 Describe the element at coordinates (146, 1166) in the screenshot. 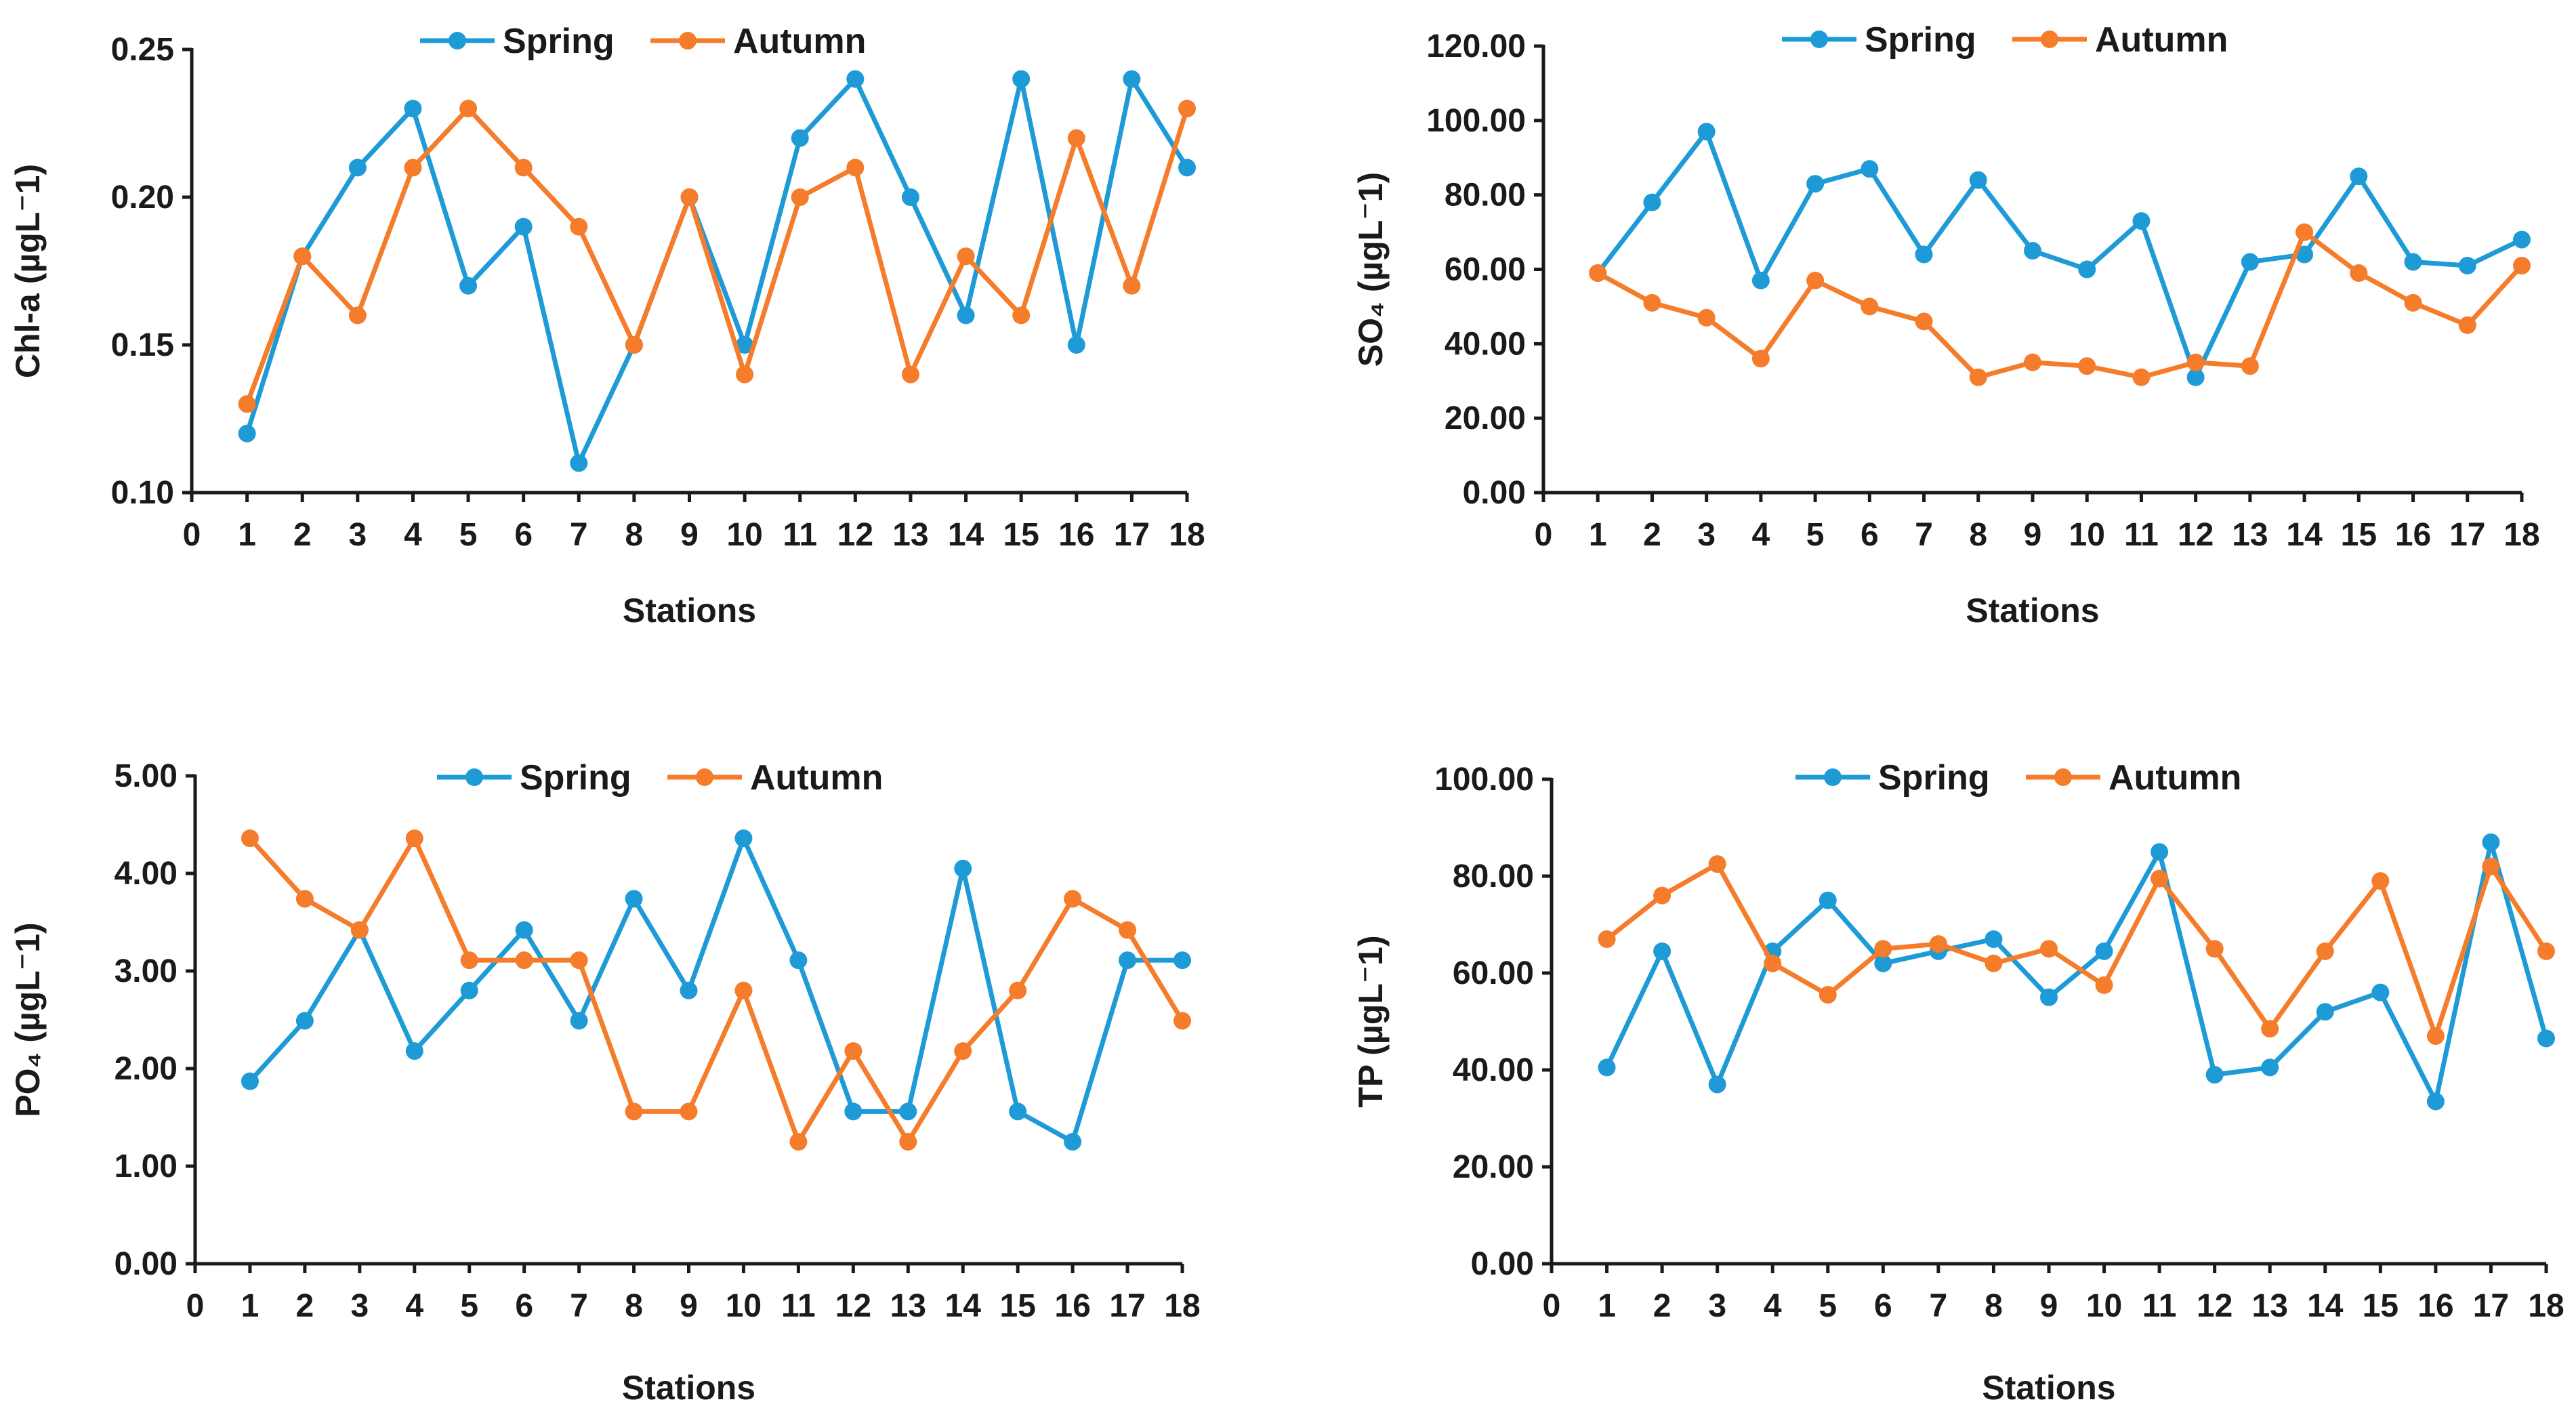

I see `y-tick-label: 1.00` at that location.